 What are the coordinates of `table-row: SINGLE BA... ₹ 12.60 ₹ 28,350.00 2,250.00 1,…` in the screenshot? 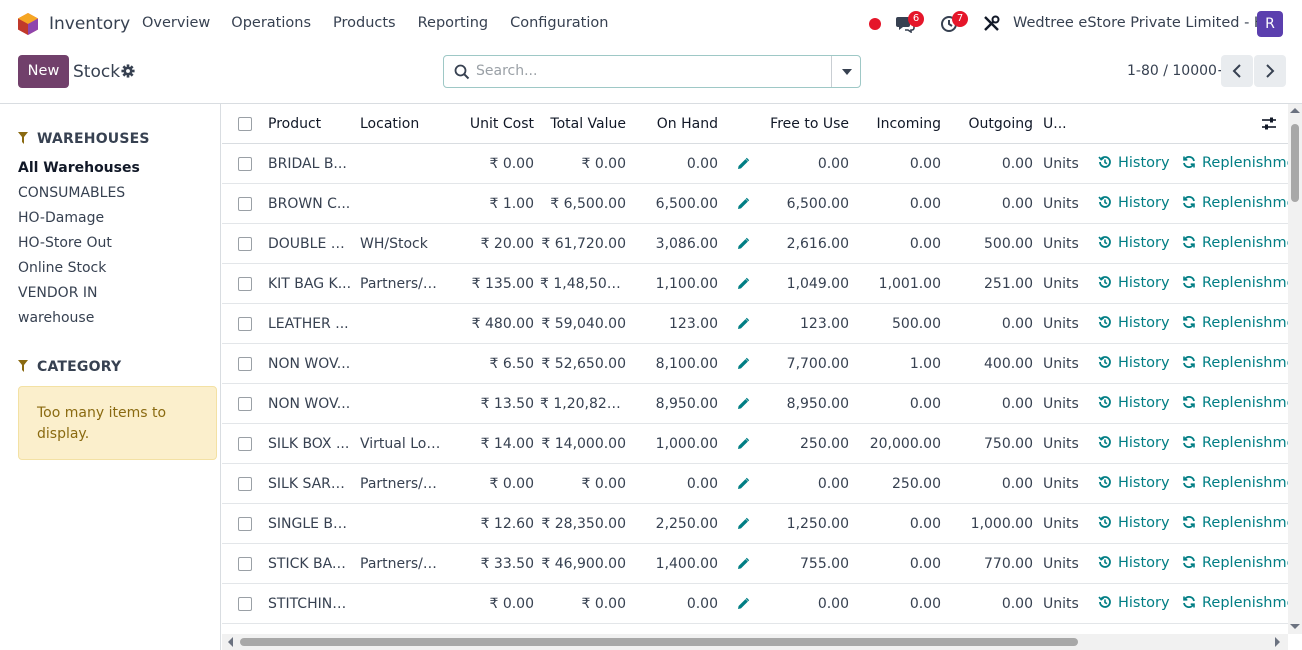 It's located at (755, 524).